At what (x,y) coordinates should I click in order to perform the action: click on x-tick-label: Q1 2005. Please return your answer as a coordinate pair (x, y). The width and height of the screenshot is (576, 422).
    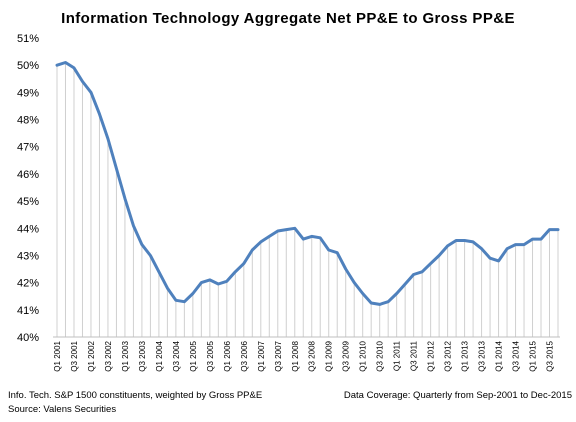
    Looking at the image, I should click on (193, 355).